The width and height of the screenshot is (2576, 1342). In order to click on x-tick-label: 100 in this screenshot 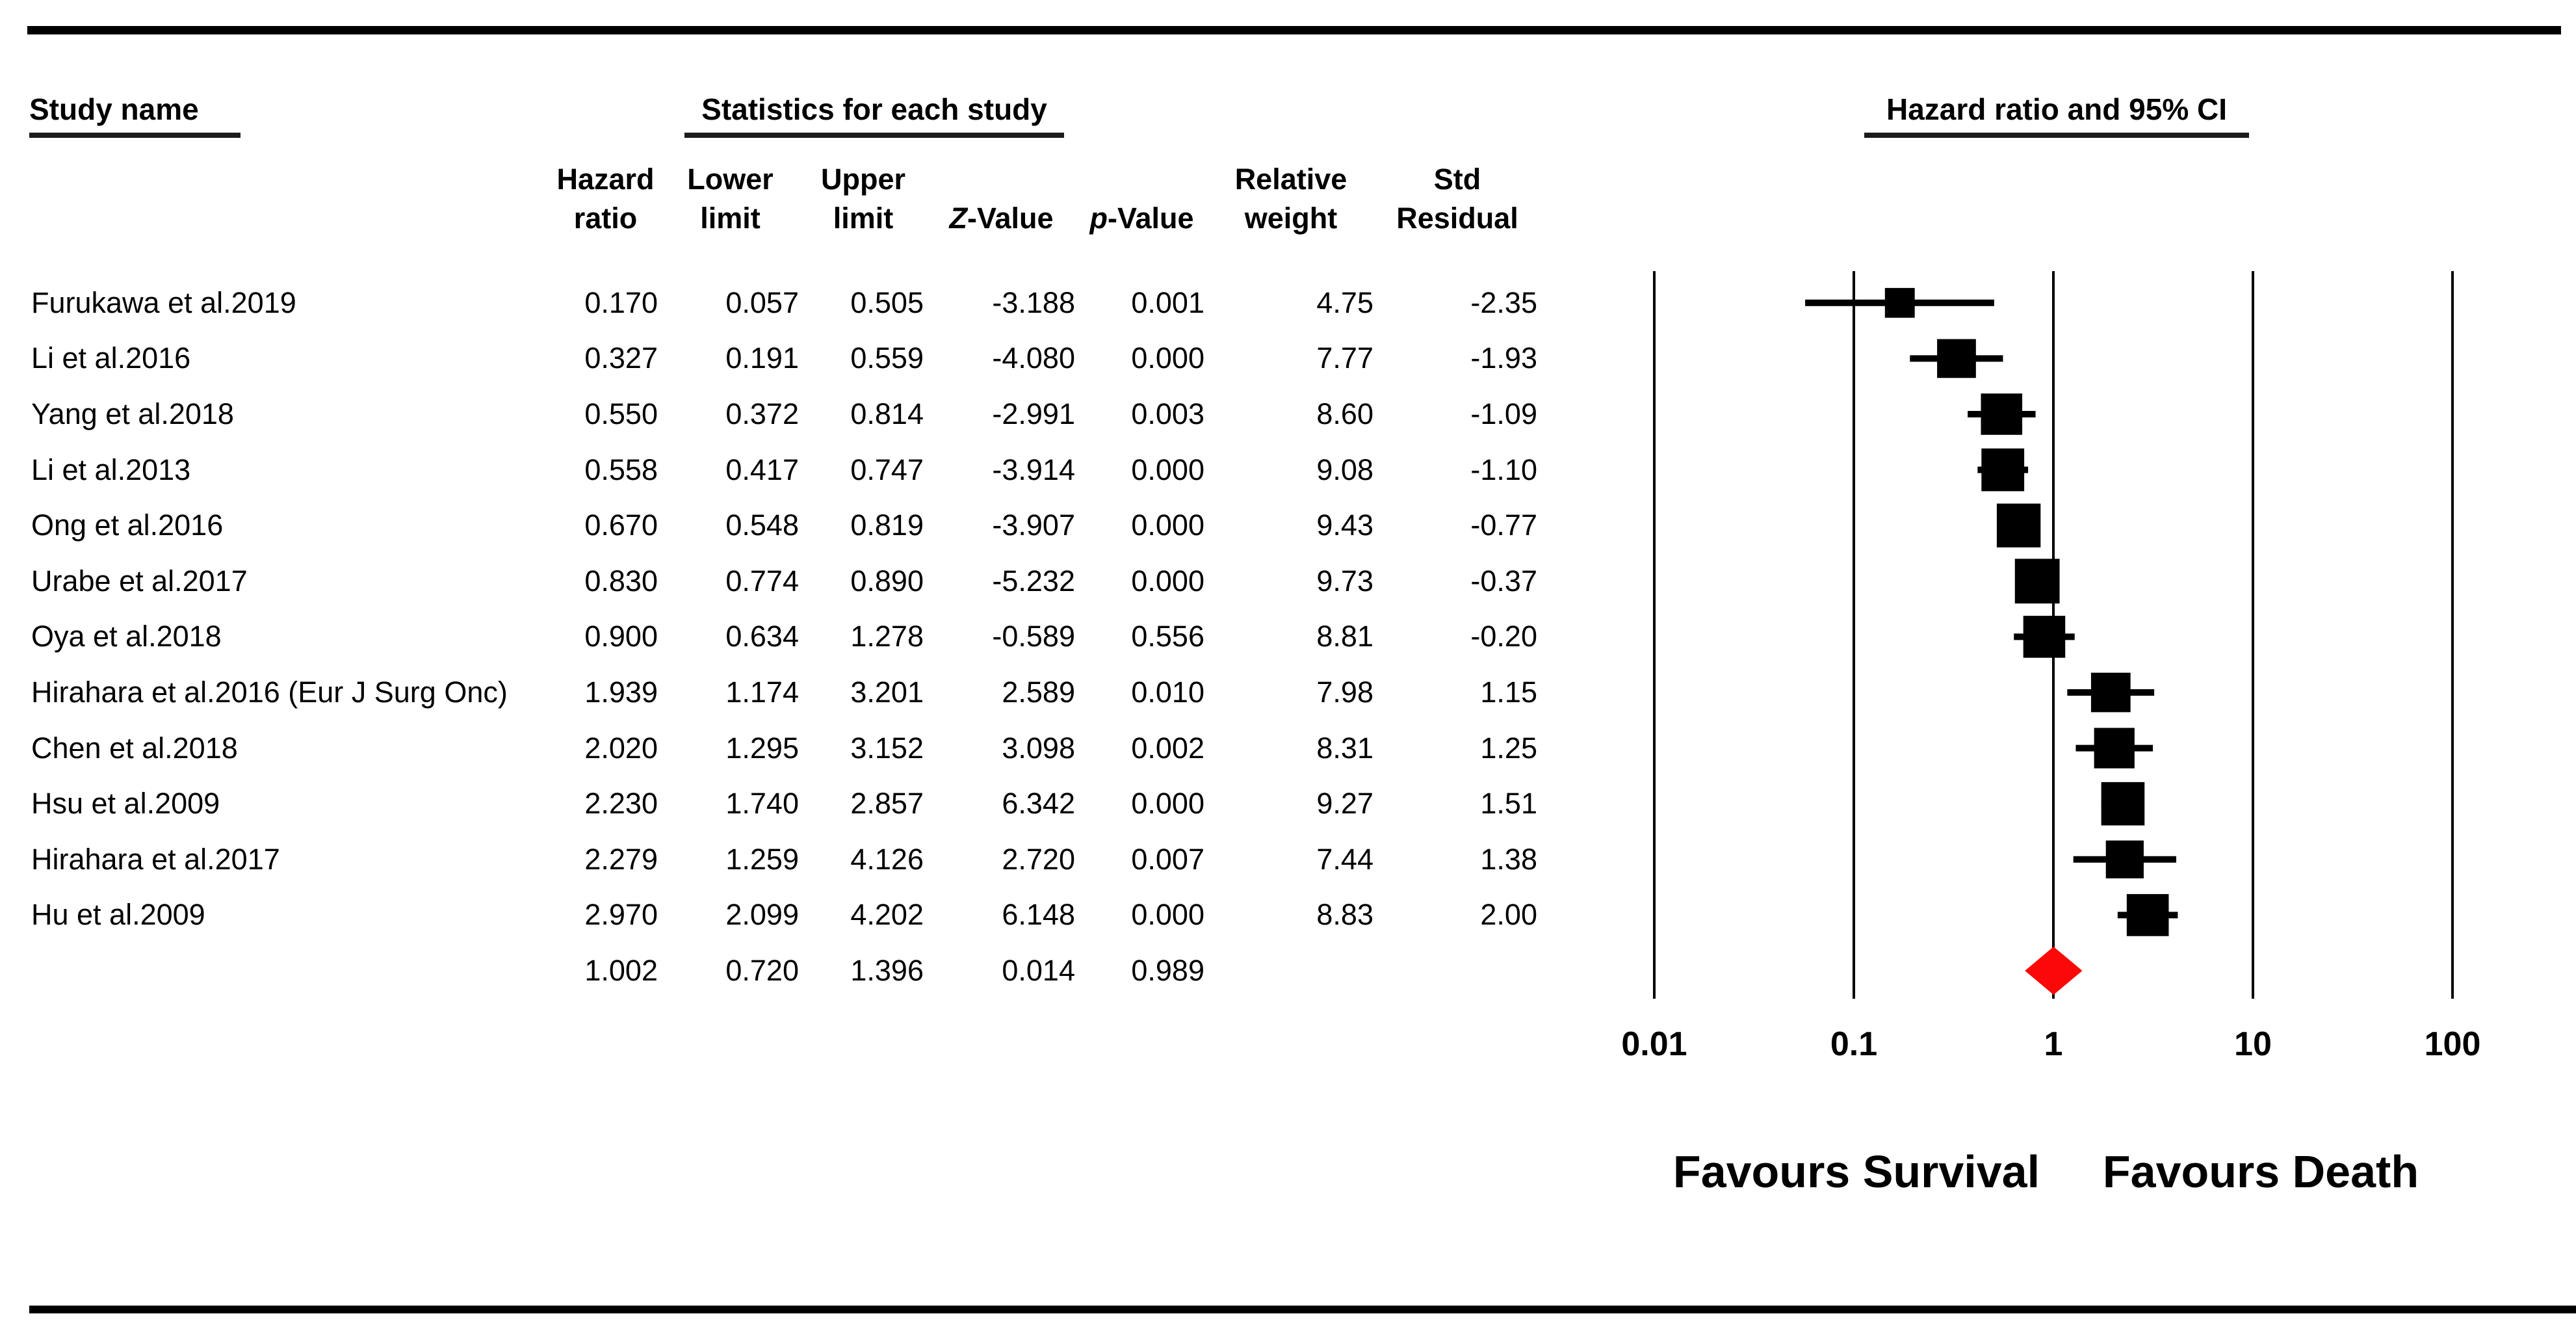, I will do `click(2452, 1044)`.